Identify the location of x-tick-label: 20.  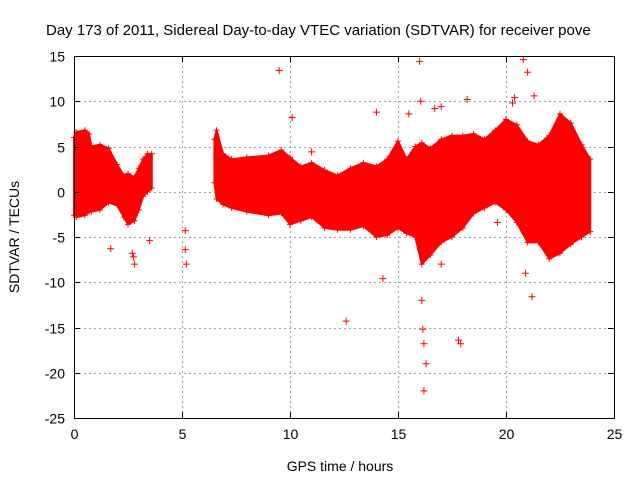
(507, 434).